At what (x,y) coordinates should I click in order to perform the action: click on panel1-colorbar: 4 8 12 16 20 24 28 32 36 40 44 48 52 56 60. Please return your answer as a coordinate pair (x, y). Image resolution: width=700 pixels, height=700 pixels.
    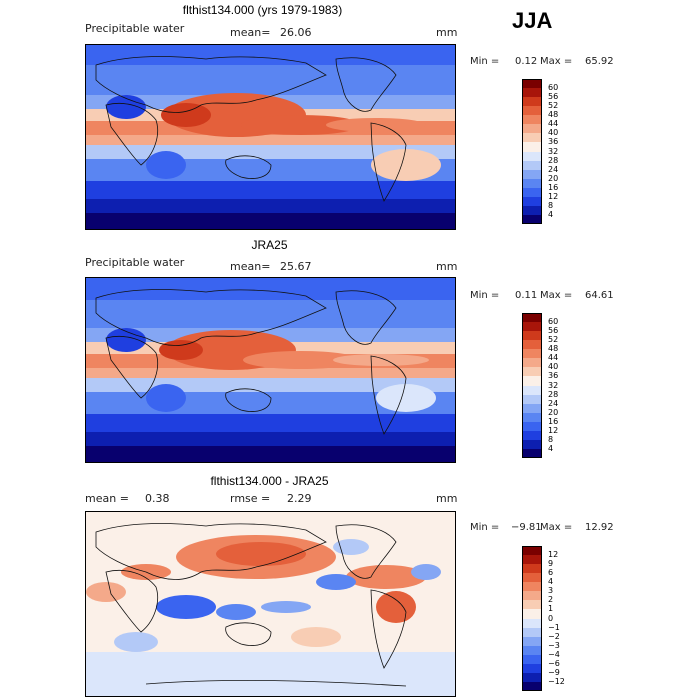
    Looking at the image, I should click on (552, 151).